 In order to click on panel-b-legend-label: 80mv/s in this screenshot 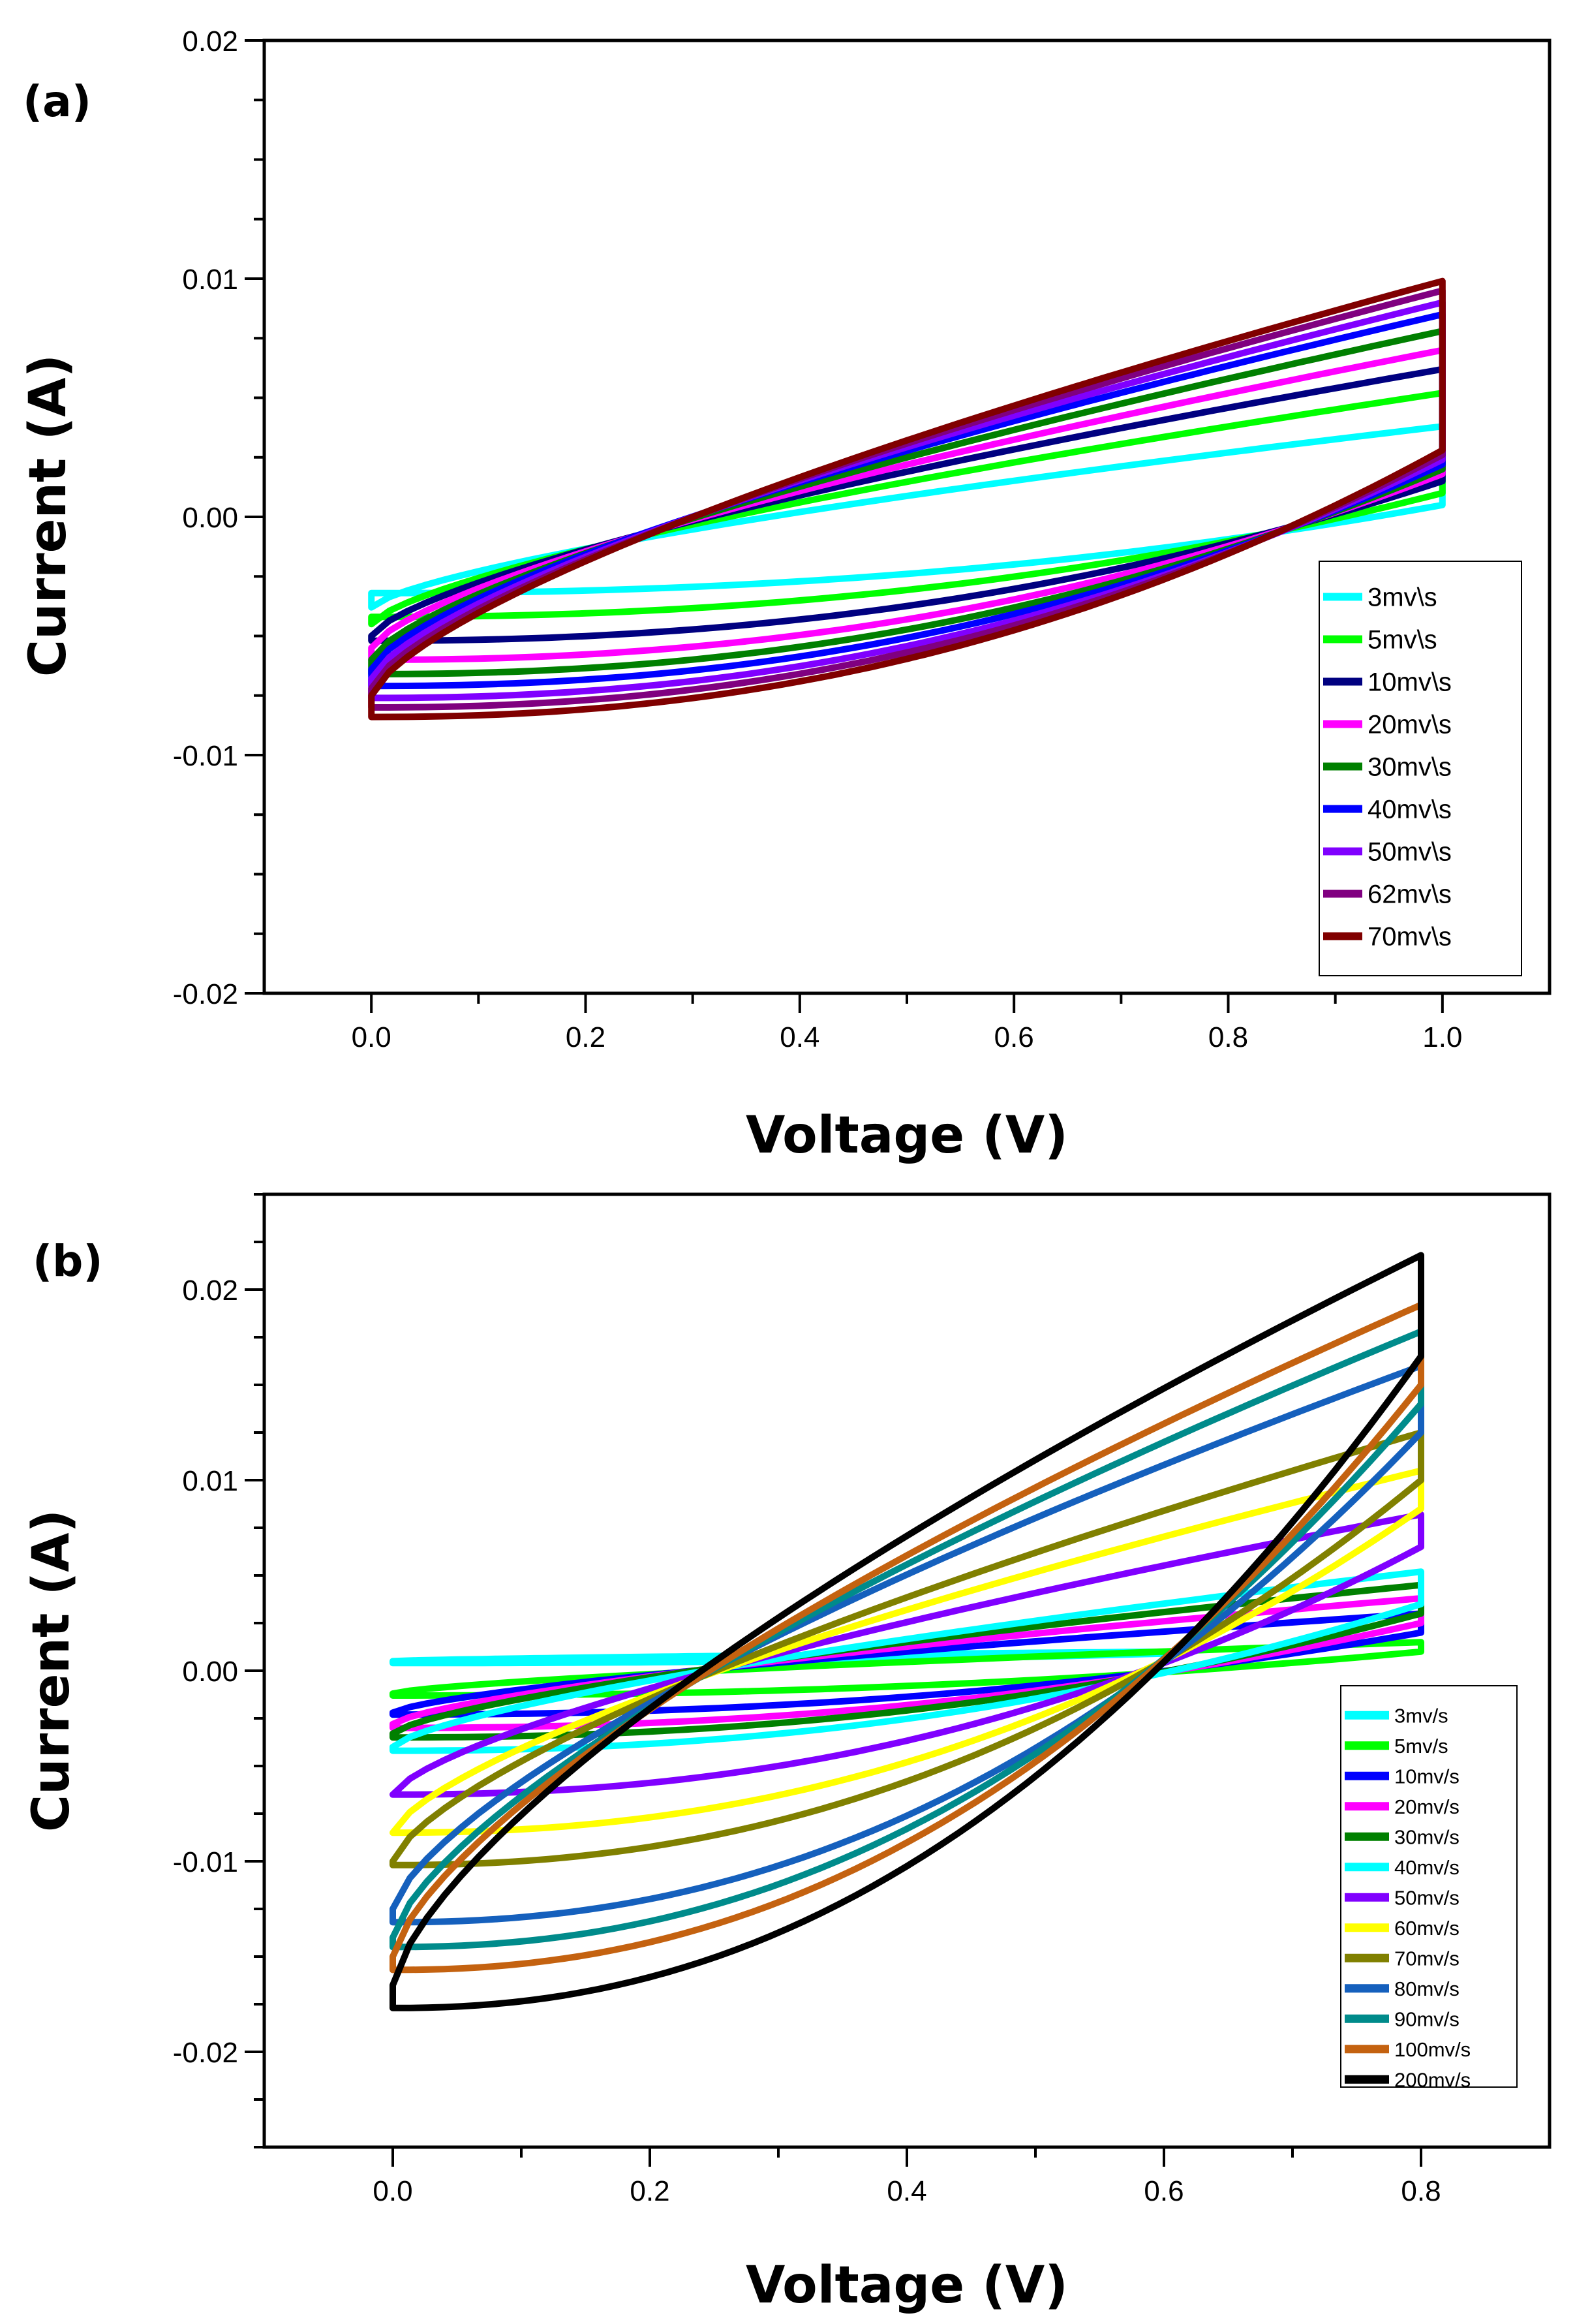, I will do `click(1427, 1988)`.